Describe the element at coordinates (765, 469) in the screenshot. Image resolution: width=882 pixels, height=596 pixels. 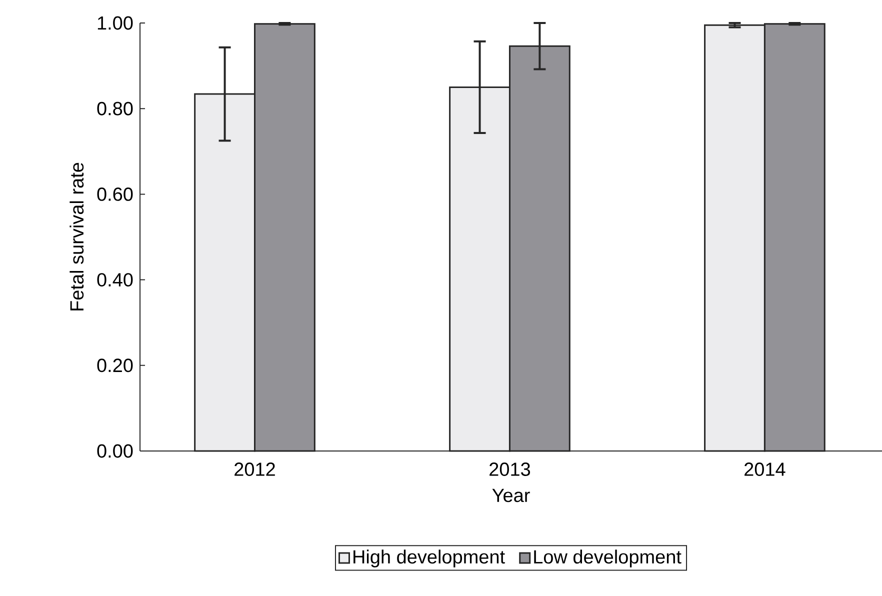
I see `x-tick-label: 2014` at that location.